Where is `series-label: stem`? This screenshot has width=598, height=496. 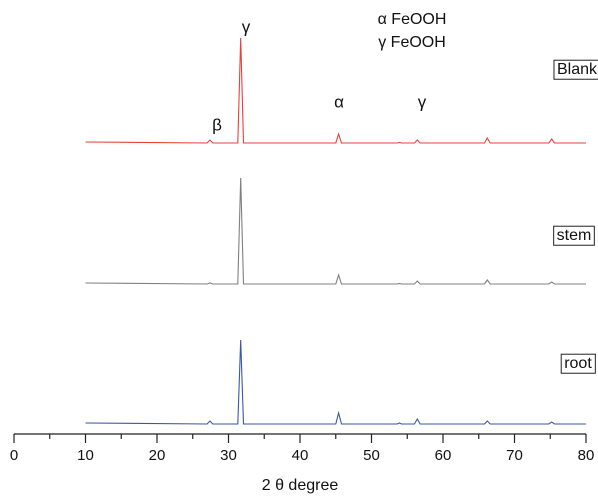
series-label: stem is located at coordinates (574, 235).